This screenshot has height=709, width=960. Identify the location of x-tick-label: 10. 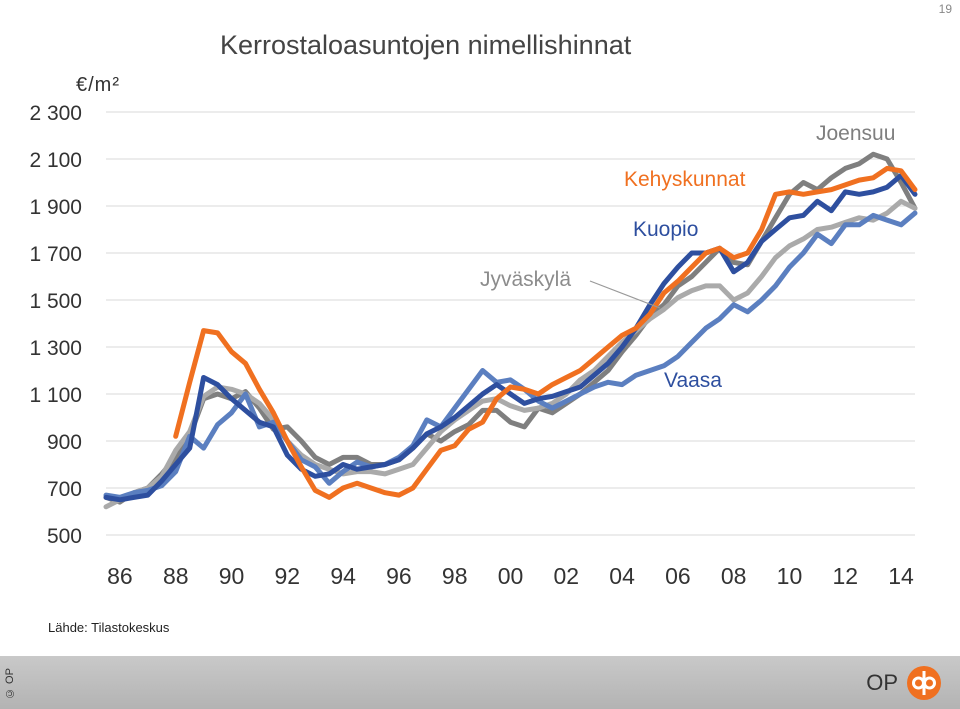
(790, 576).